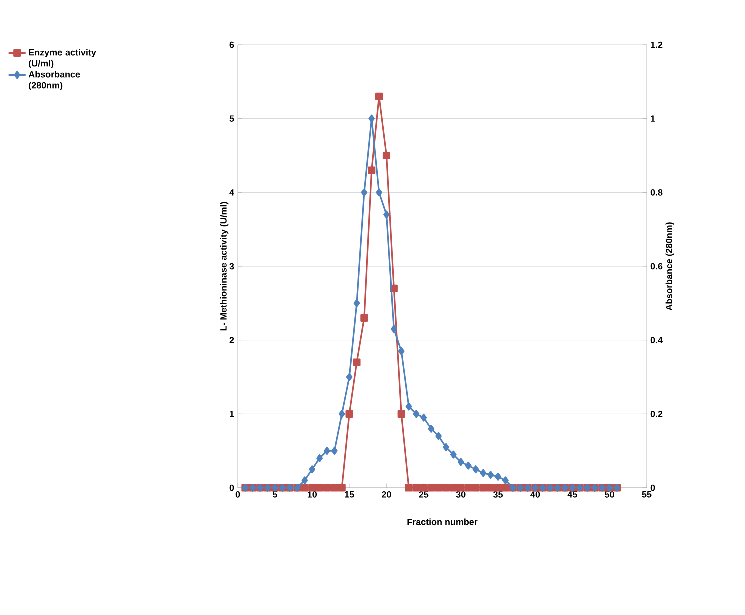  I want to click on y-tick-label: 5, so click(232, 119).